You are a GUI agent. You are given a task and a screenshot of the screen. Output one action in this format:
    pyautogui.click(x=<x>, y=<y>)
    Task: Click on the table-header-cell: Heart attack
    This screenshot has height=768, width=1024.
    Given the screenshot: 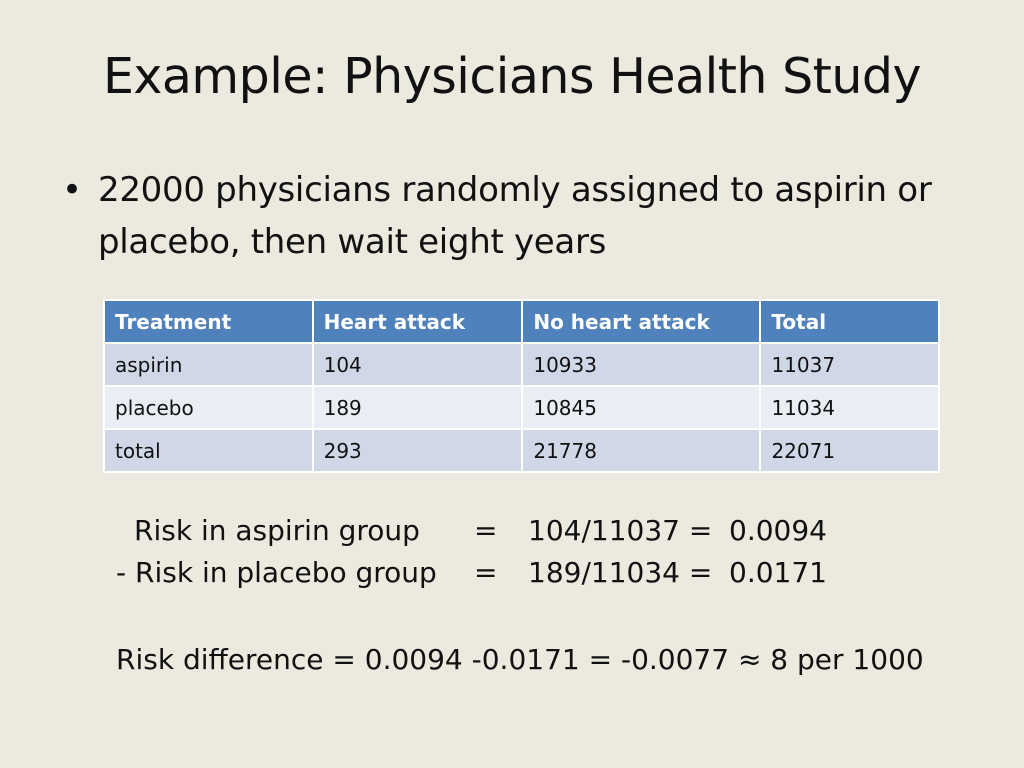 What is the action you would take?
    pyautogui.click(x=417, y=321)
    